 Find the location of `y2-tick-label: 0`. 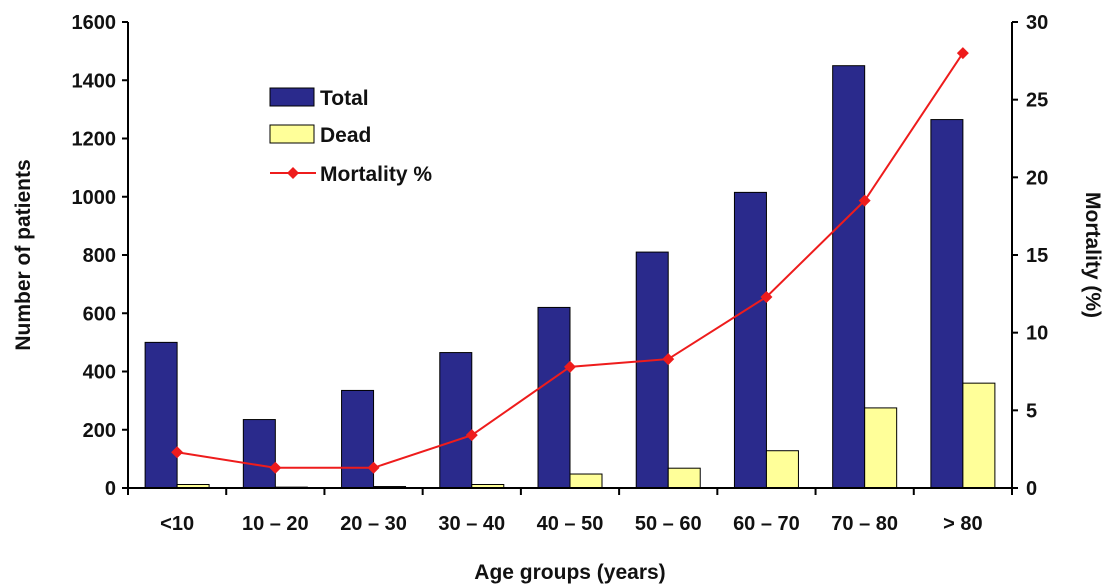

y2-tick-label: 0 is located at coordinates (1031, 489).